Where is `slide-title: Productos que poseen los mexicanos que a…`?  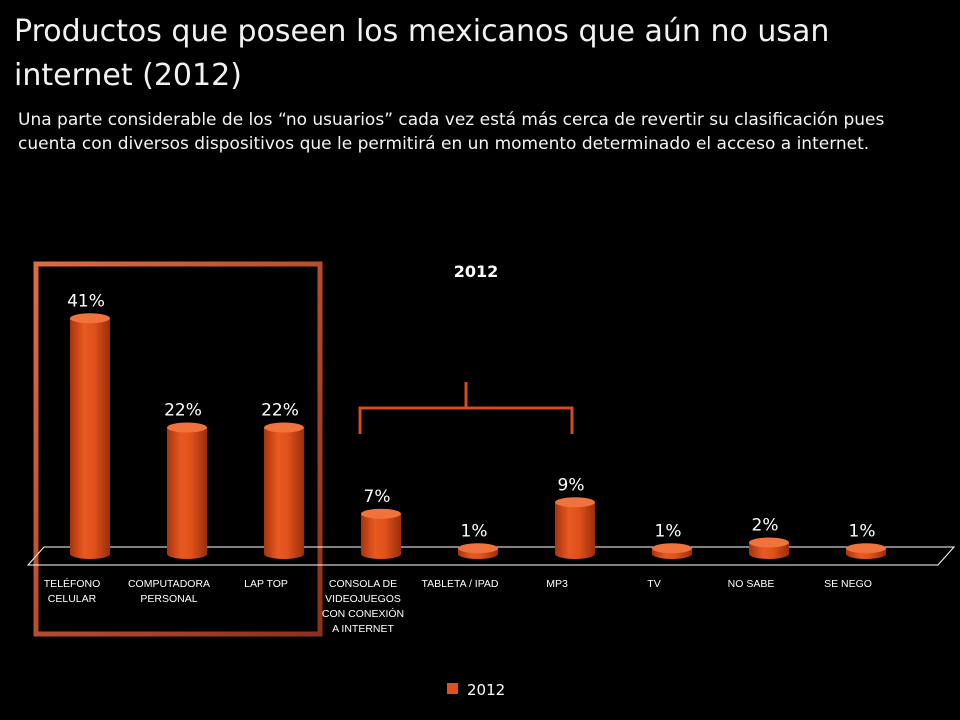 slide-title: Productos que poseen los mexicanos que a… is located at coordinates (422, 53).